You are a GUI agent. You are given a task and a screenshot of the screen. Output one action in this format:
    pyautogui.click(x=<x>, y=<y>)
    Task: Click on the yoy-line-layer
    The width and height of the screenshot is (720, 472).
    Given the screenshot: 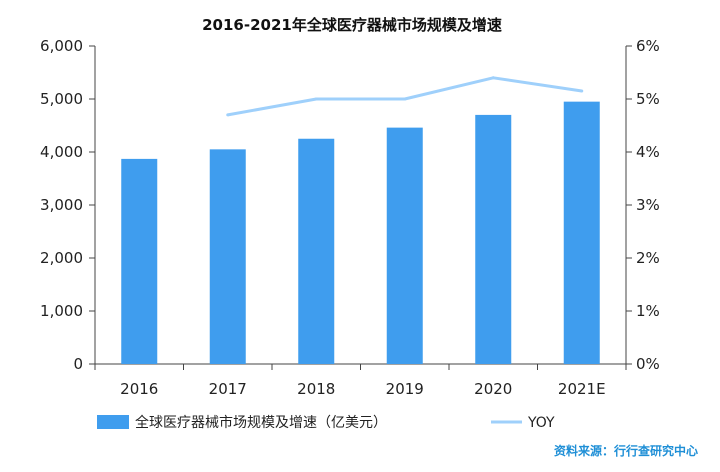 What is the action you would take?
    pyautogui.click(x=405, y=96)
    